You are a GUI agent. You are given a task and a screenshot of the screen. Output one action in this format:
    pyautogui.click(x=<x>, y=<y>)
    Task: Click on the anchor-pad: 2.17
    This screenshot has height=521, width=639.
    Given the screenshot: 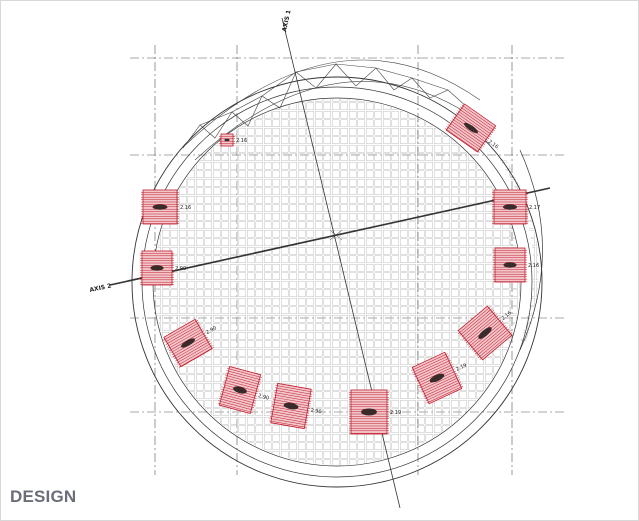 What is the action you would take?
    pyautogui.click(x=516, y=207)
    